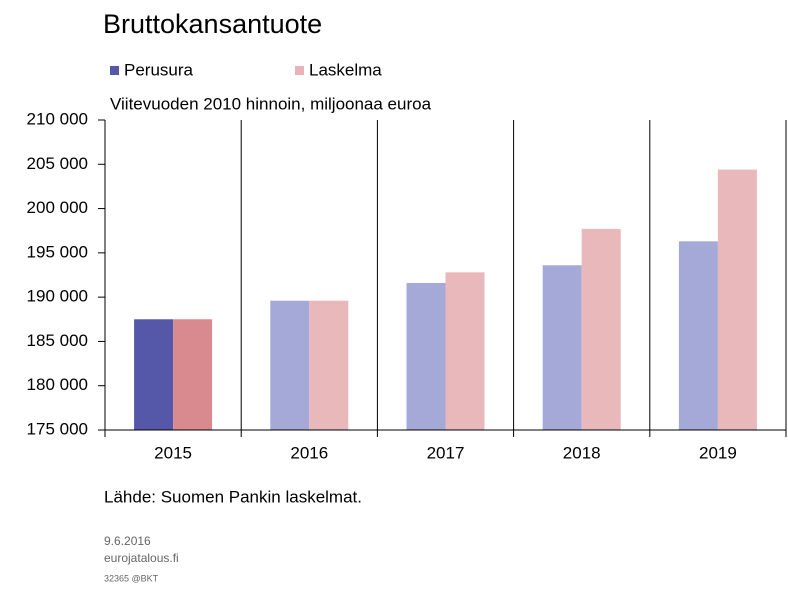 This screenshot has width=788, height=590. What do you see at coordinates (127, 541) in the screenshot?
I see `footer-date: 9.6.2016` at bounding box center [127, 541].